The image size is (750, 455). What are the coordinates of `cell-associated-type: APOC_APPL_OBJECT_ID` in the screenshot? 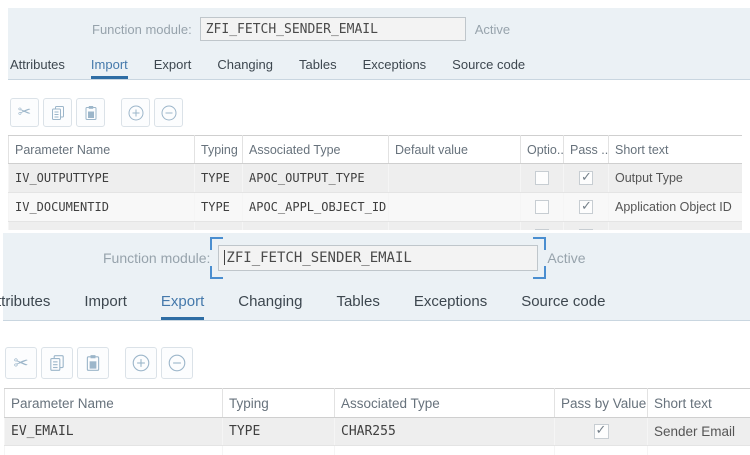 It's located at (316, 207).